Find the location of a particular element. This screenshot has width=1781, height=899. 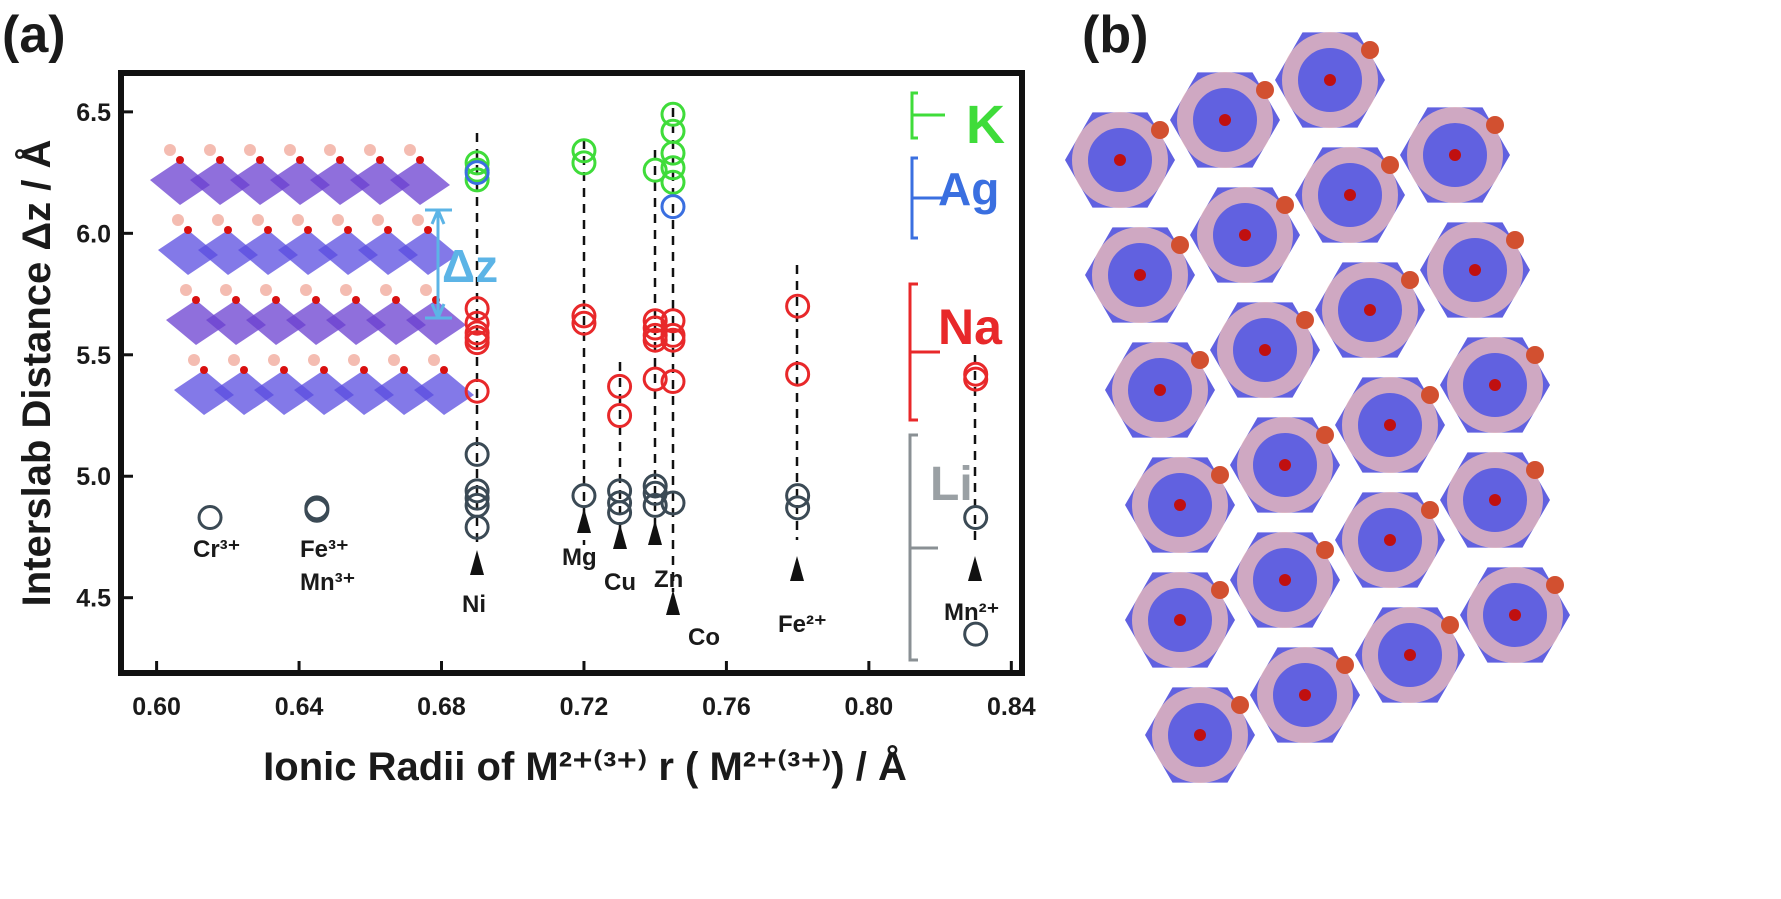

x-tick-label: 0.60 is located at coordinates (156, 707).